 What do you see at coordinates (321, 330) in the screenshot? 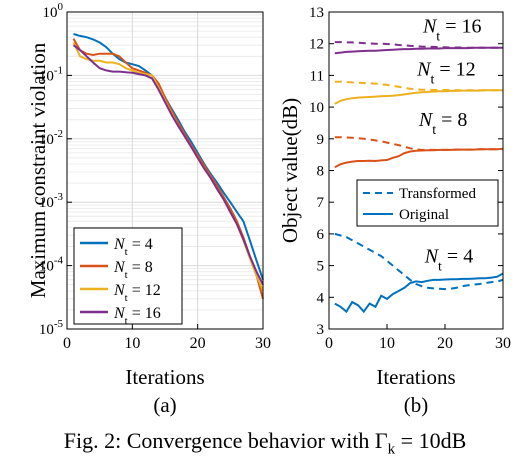
I see `y-tick-label: 3` at bounding box center [321, 330].